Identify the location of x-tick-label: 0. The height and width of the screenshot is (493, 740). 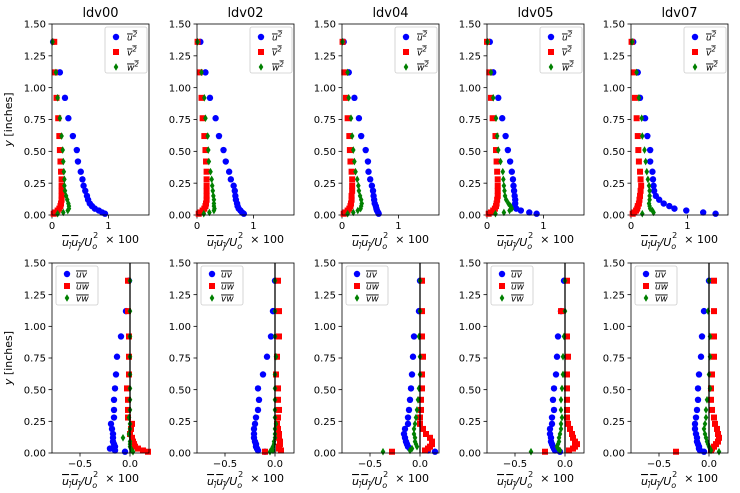
(342, 226).